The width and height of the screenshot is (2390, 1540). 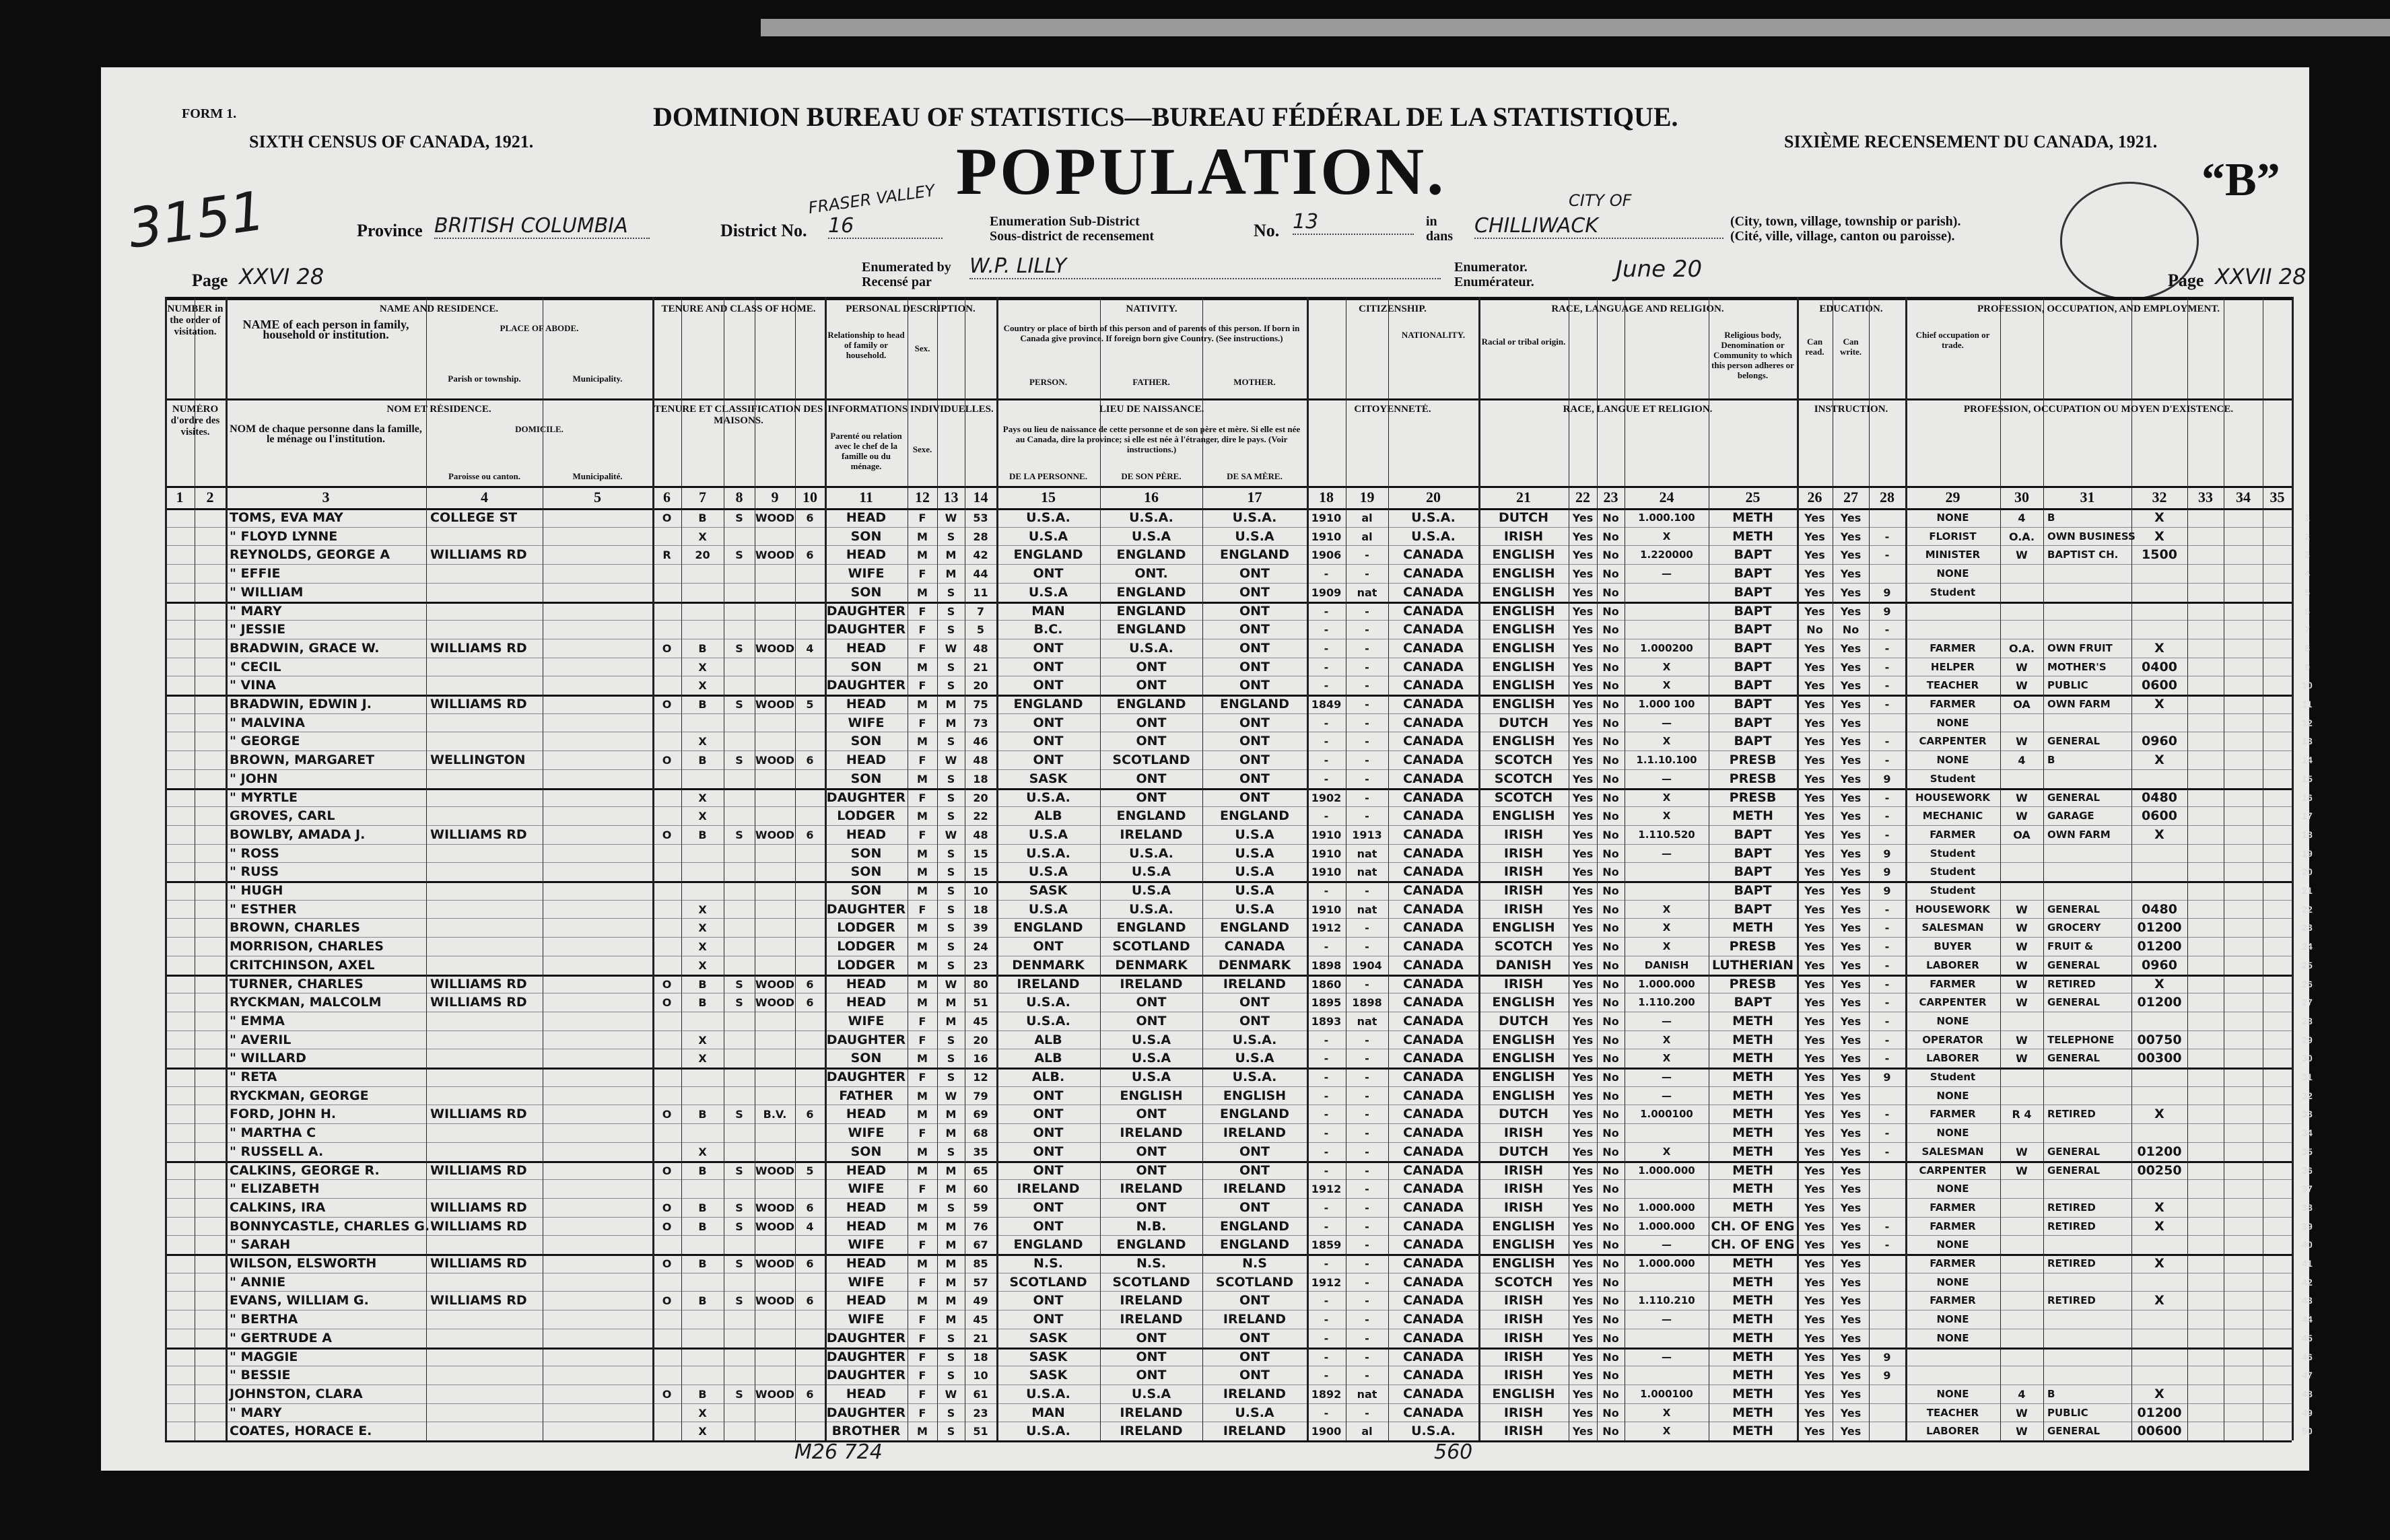 What do you see at coordinates (1254, 853) in the screenshot?
I see `table-cell: U.S.A` at bounding box center [1254, 853].